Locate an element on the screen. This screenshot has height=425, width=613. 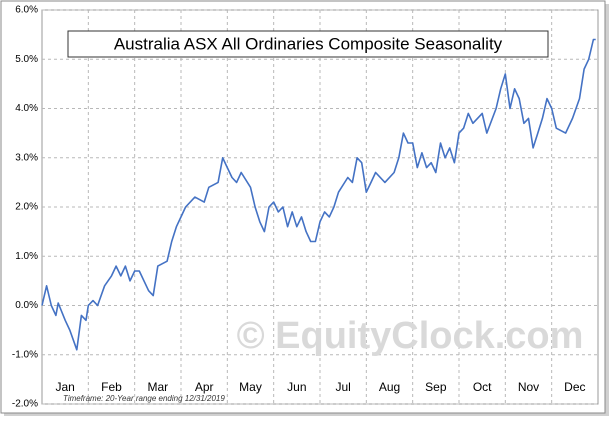
y-tick-label: 3.0% is located at coordinates (26, 157).